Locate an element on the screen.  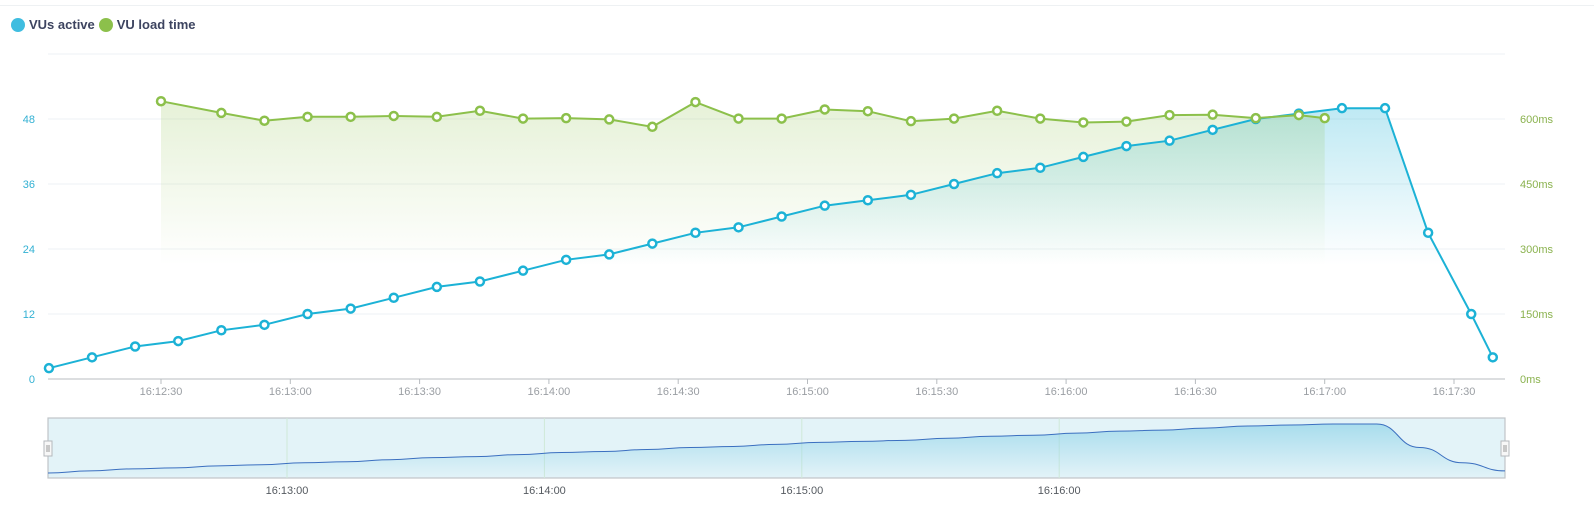
x-tick-label: 16:15:30 is located at coordinates (936, 392).